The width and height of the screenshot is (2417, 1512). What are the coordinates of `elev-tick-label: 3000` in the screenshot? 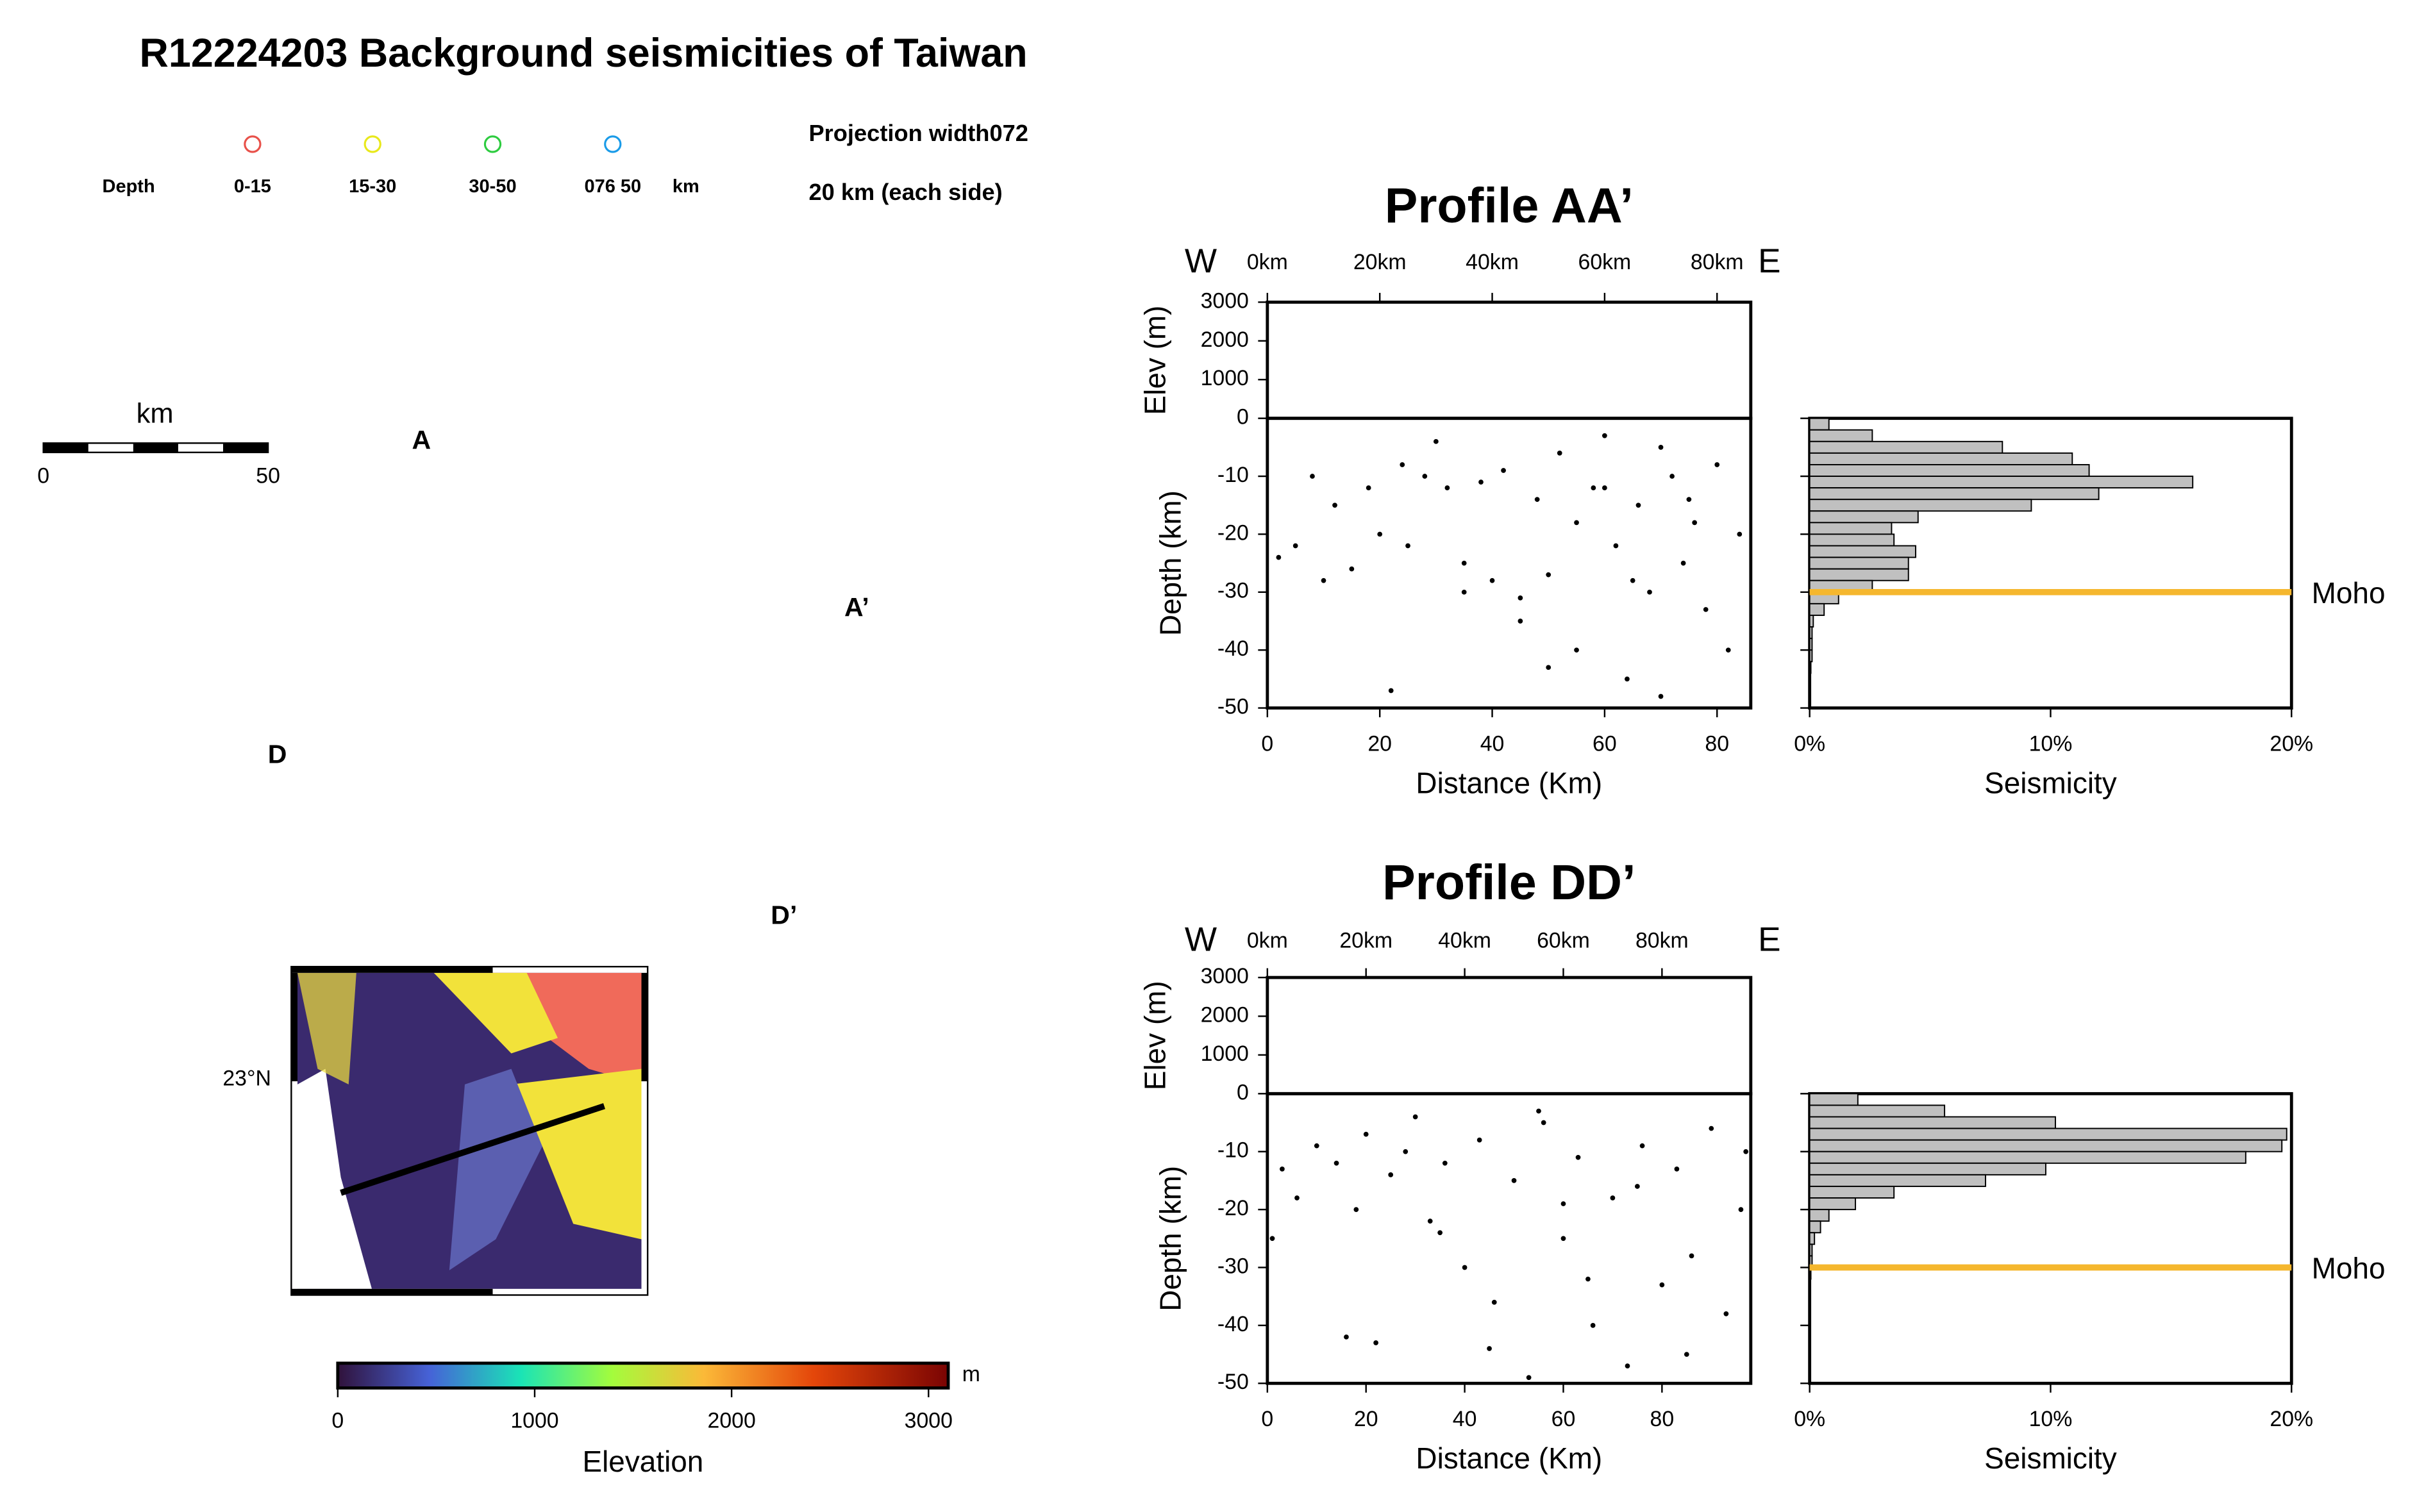 It's located at (1225, 300).